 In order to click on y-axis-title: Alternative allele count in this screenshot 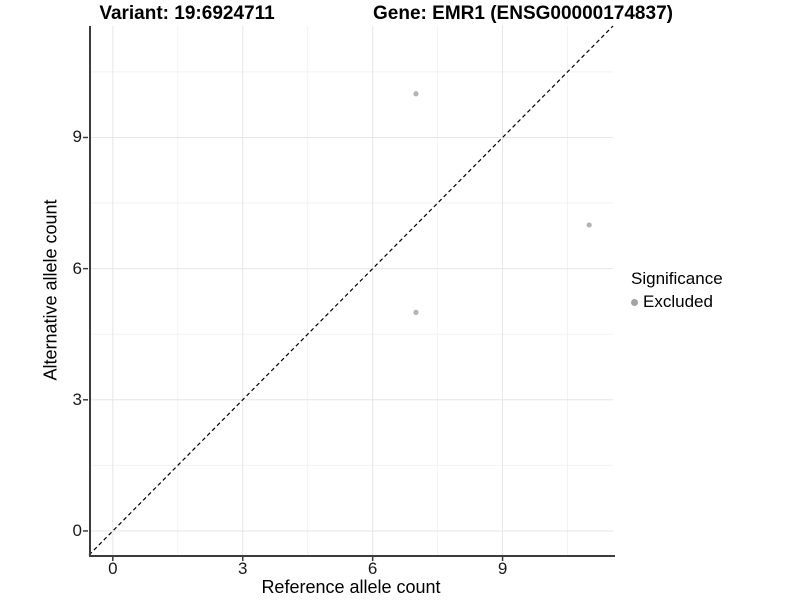, I will do `click(50, 290)`.